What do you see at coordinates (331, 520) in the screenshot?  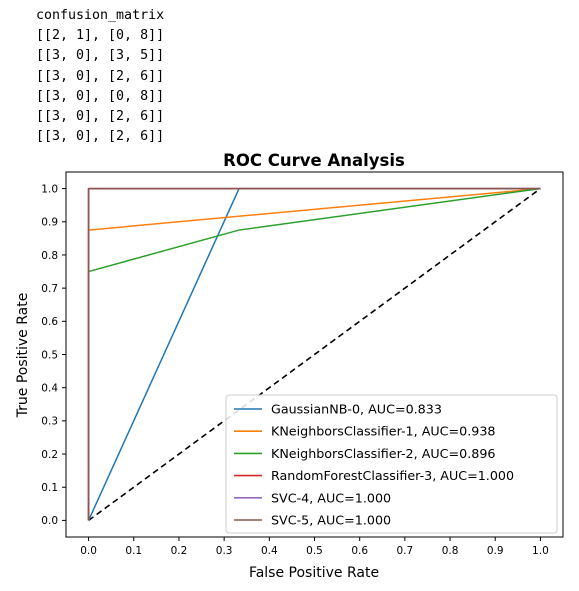 I see `legend-entry-label: SVC-5, AUC=1.000` at bounding box center [331, 520].